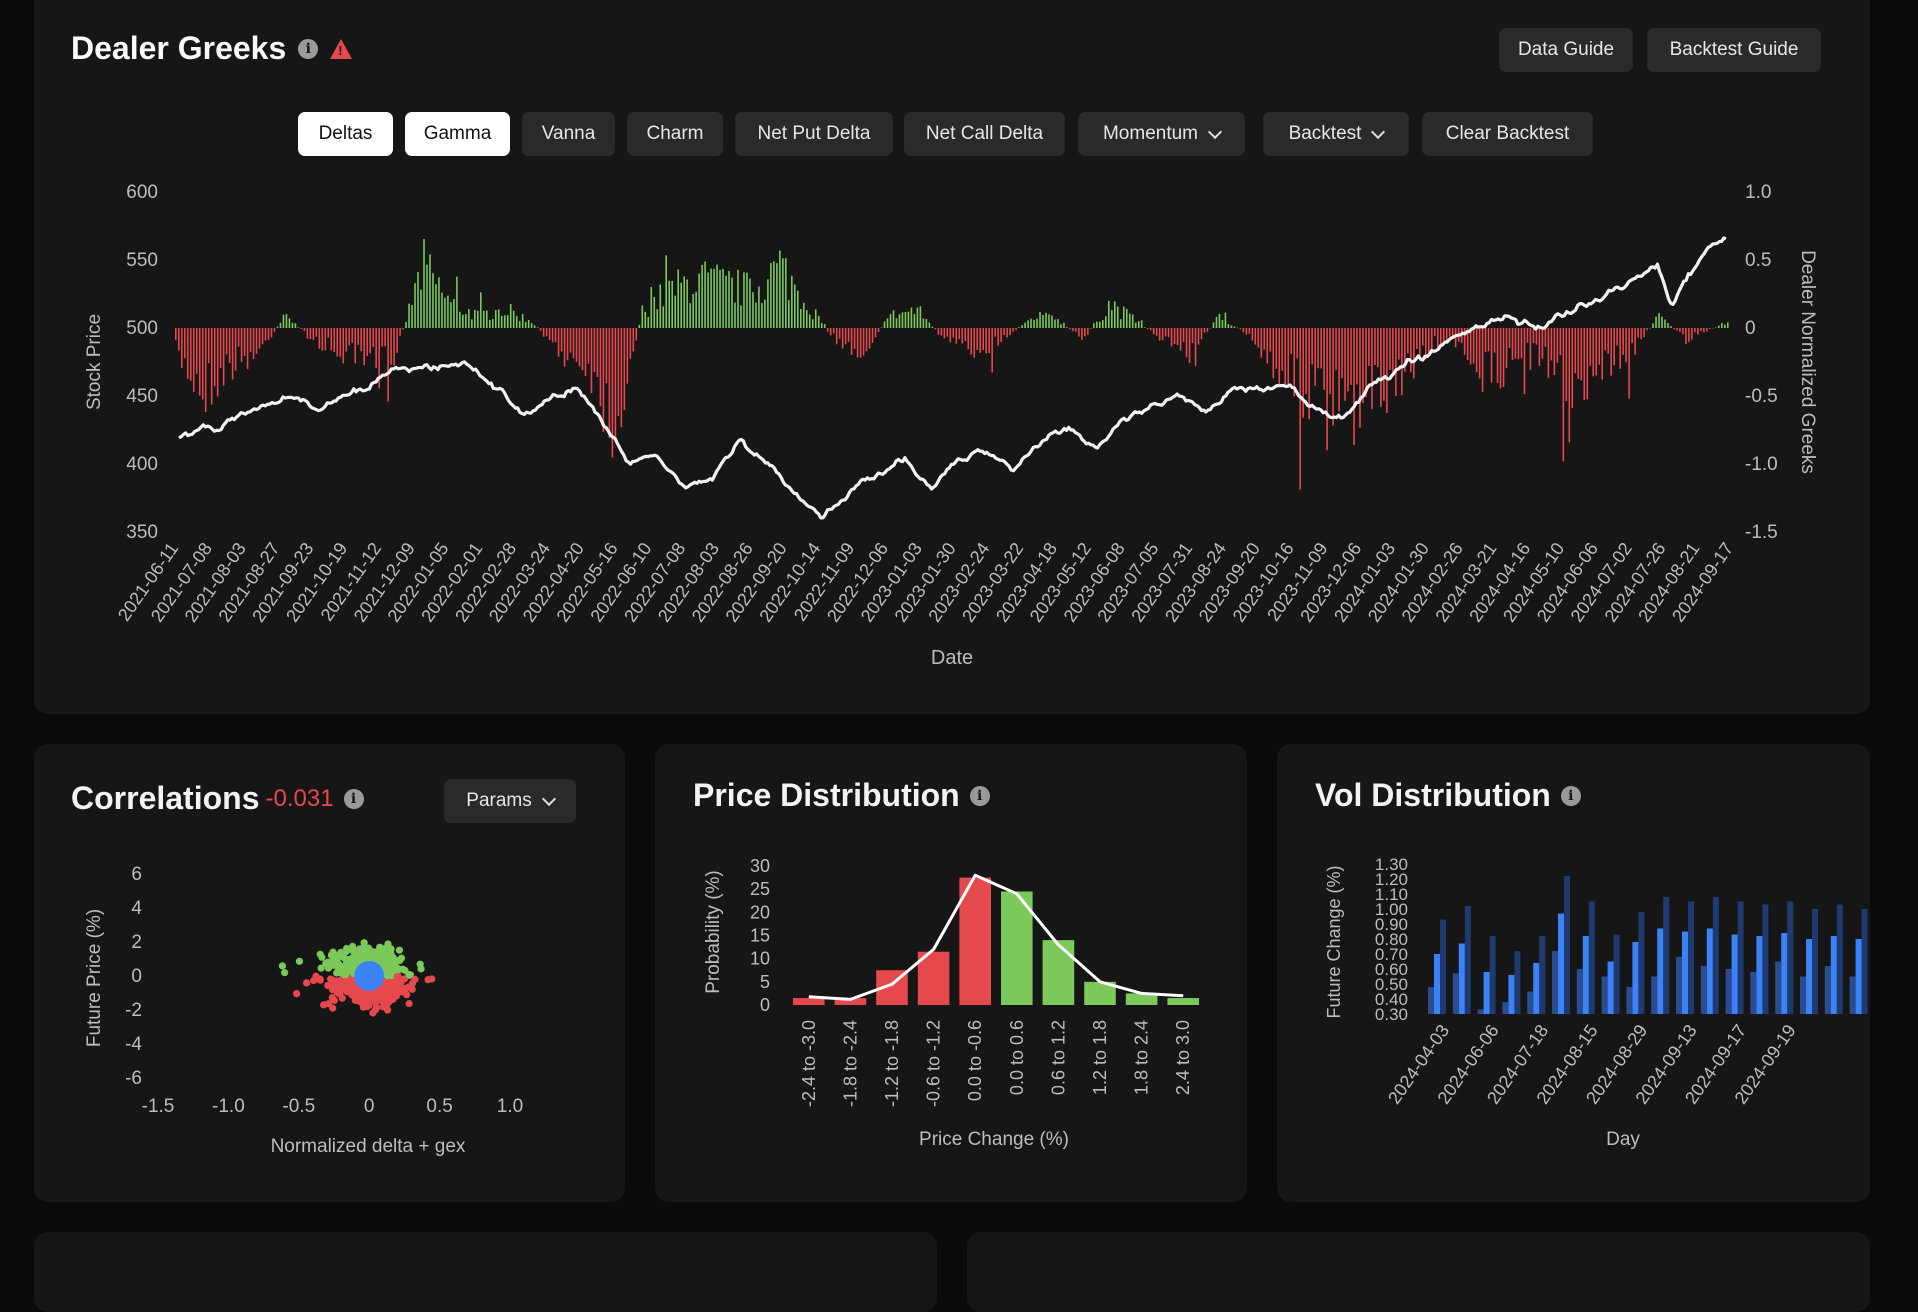  I want to click on y-tick-label: 450, so click(142, 396).